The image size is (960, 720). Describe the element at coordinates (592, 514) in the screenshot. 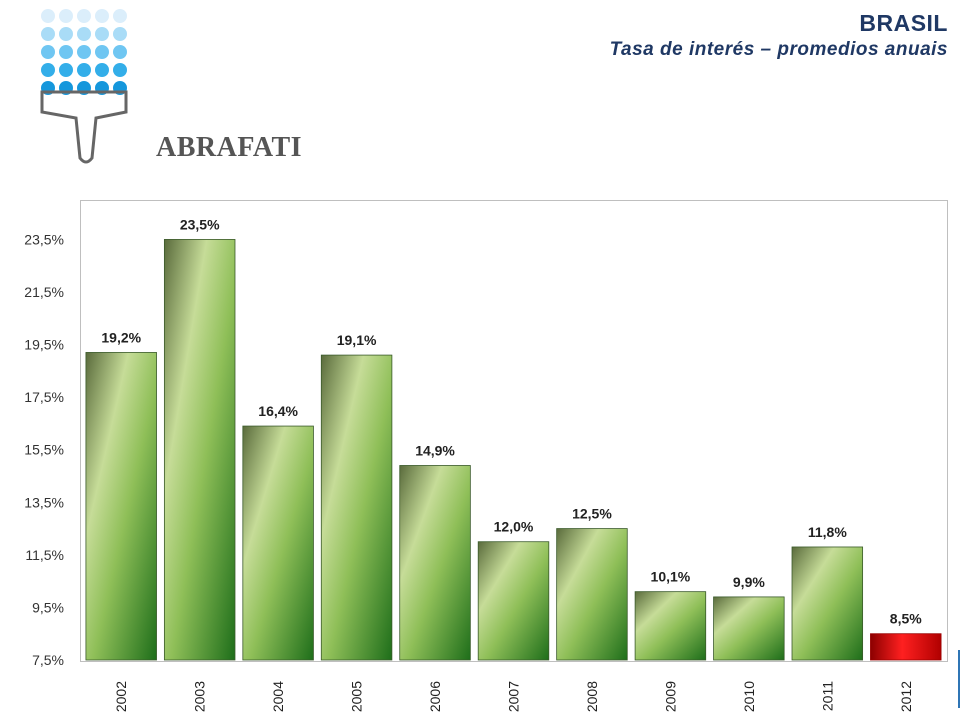

I see `data-label-2008: 12,5%` at that location.